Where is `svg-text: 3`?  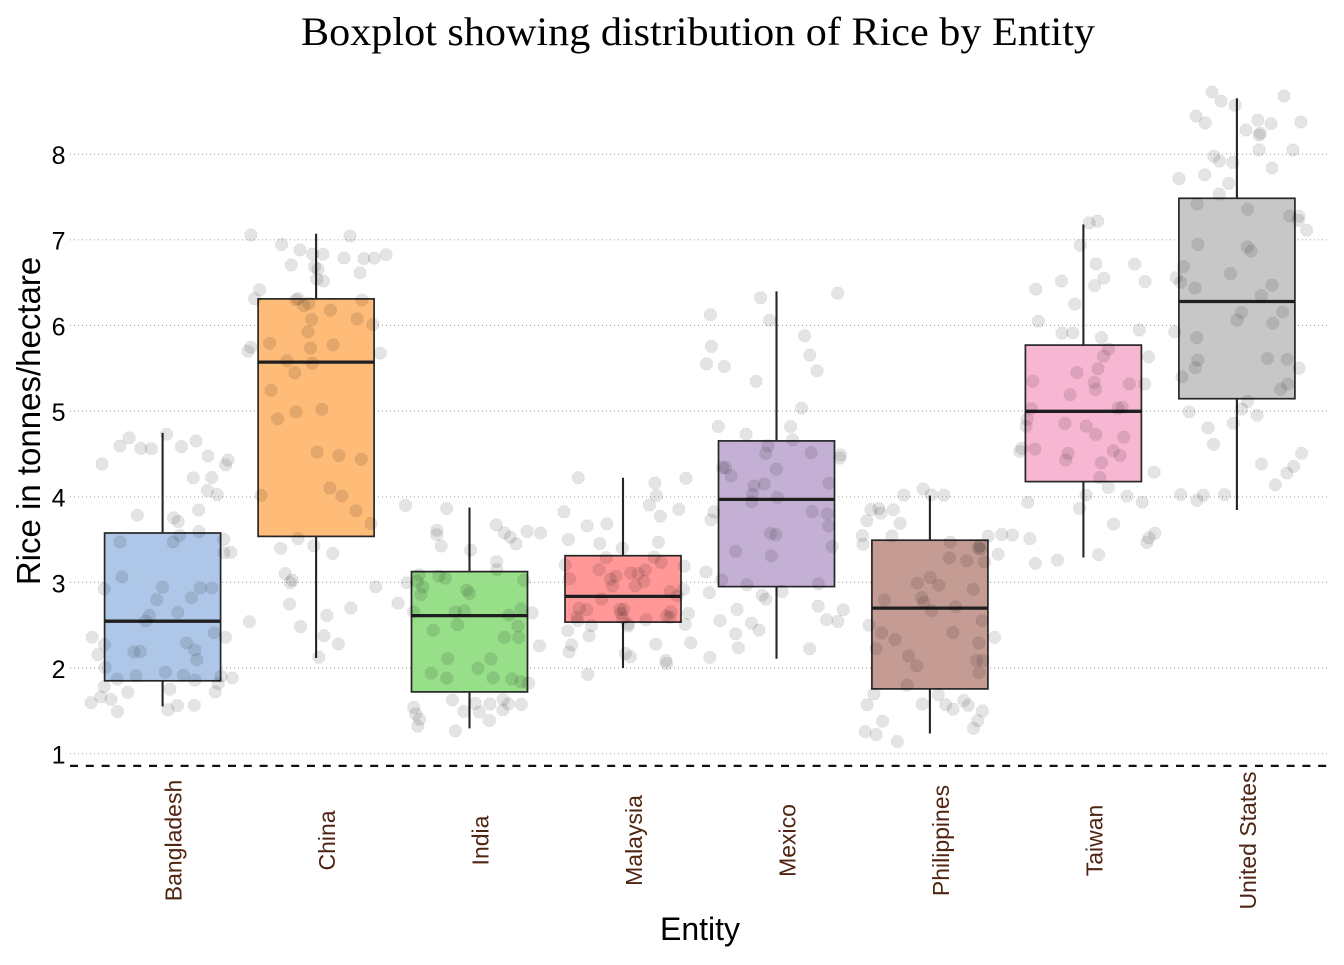
svg-text: 3 is located at coordinates (59, 584).